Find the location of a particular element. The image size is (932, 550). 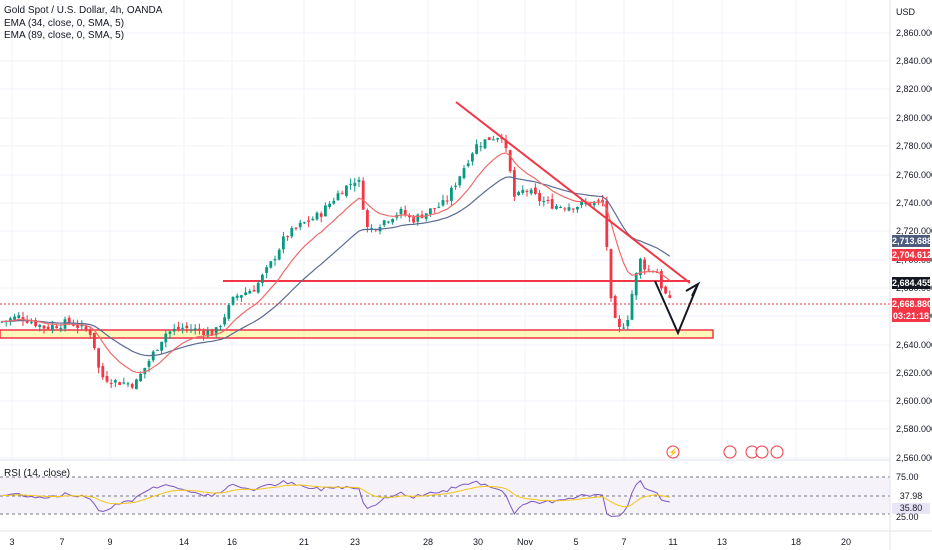

time-axis-label: 3 is located at coordinates (12, 542).